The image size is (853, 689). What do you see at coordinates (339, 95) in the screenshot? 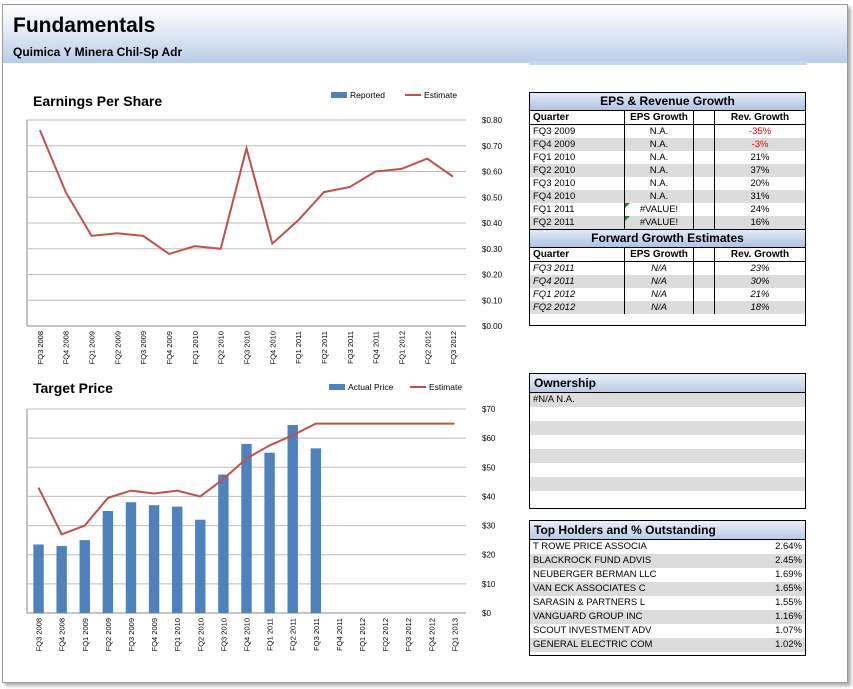
I see `legend-reported-swatch` at bounding box center [339, 95].